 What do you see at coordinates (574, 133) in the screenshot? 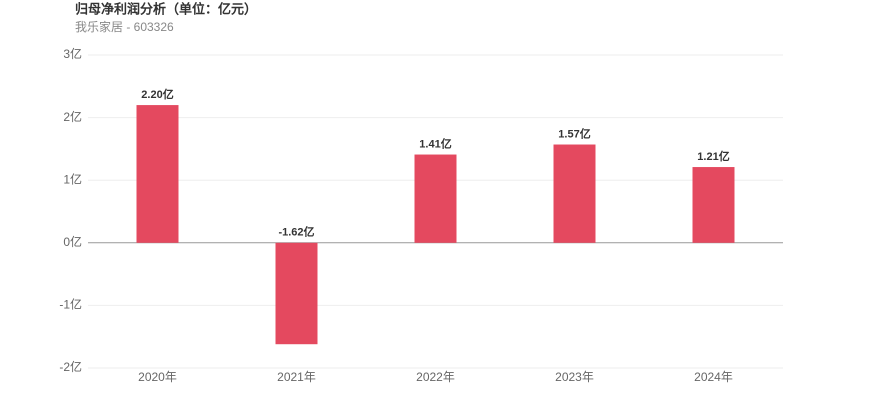
I see `value-label: 1.57亿` at bounding box center [574, 133].